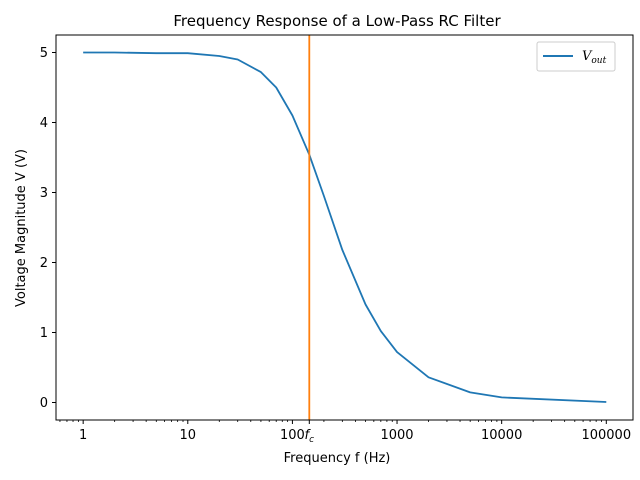  What do you see at coordinates (44, 333) in the screenshot?
I see `y-tick-label: 1` at bounding box center [44, 333].